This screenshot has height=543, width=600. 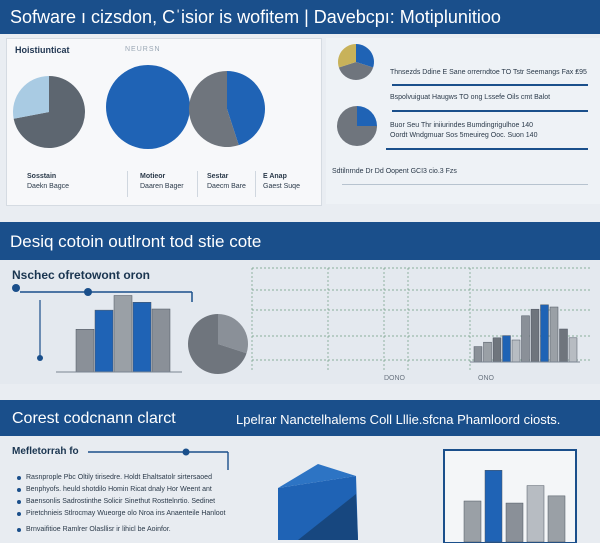 I want to click on timeline-node-mid, so click(x=88, y=292).